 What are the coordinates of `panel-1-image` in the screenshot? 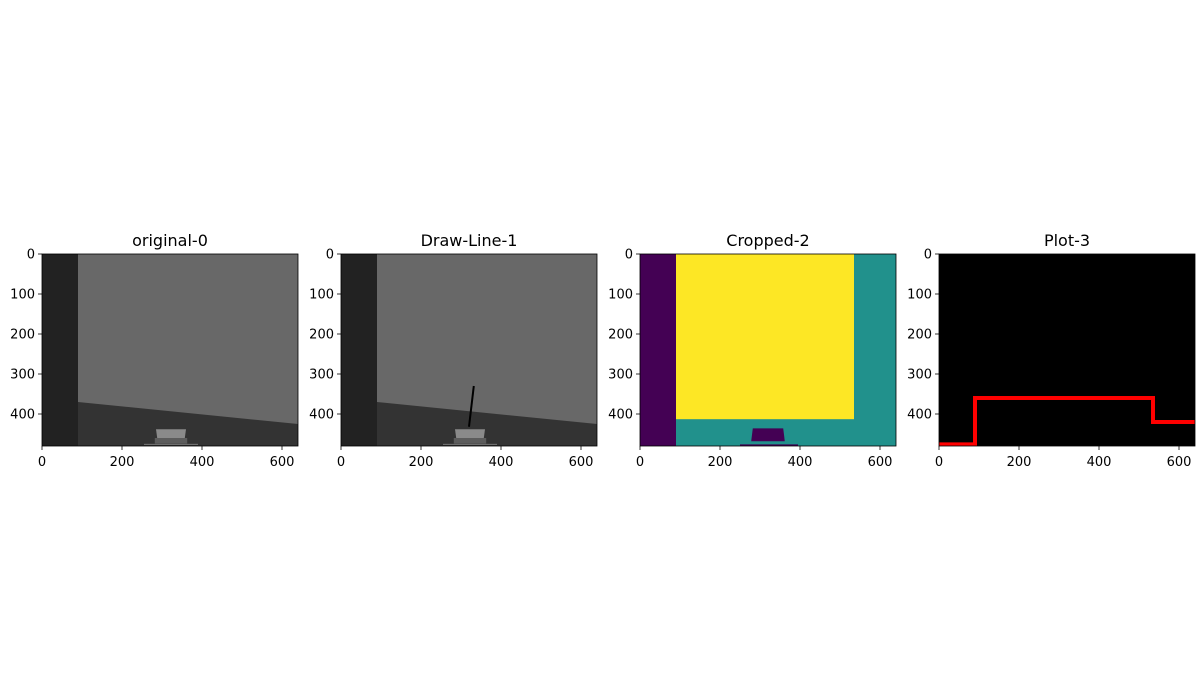 It's located at (469, 350).